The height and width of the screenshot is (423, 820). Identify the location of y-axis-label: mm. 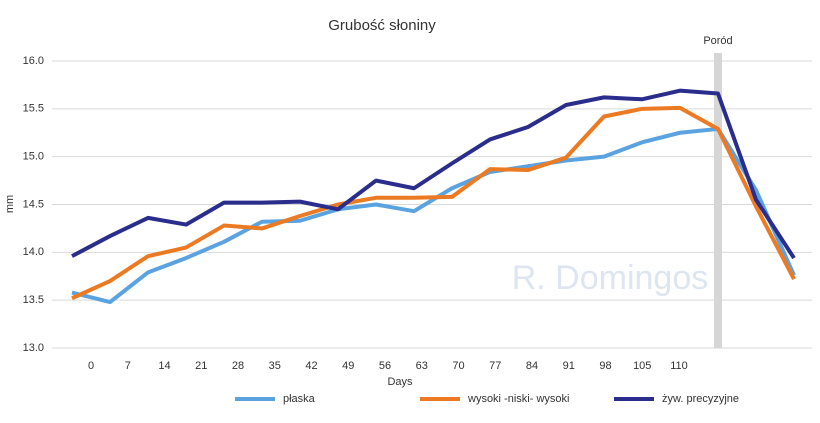
(10, 204).